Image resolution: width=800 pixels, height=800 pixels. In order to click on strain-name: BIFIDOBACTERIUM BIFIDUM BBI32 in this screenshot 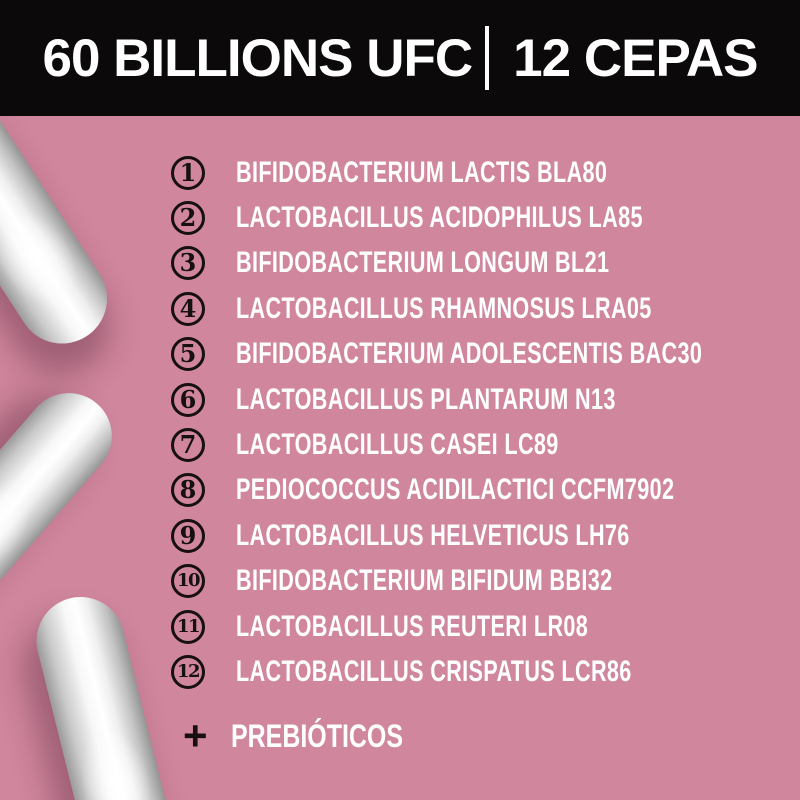, I will do `click(424, 581)`.